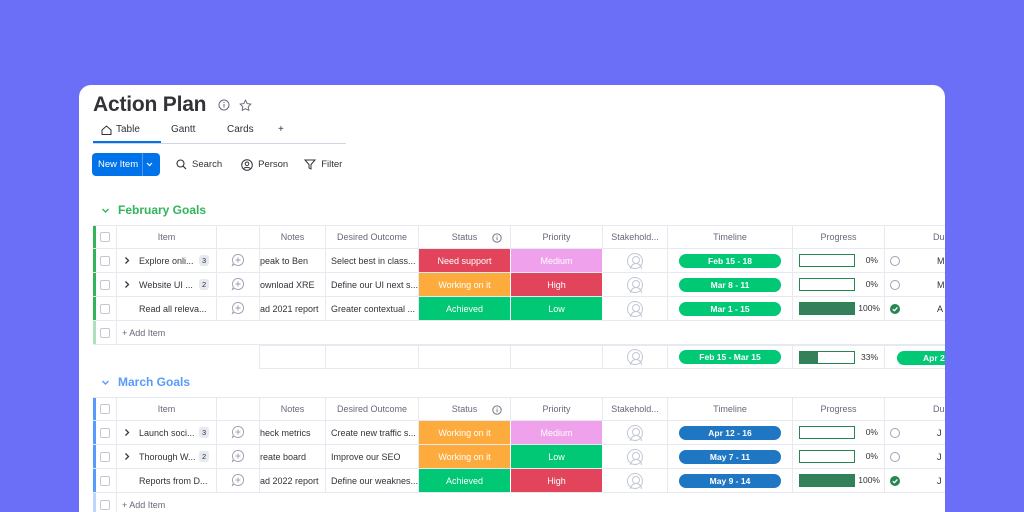 This screenshot has height=512, width=1024. What do you see at coordinates (127, 133) in the screenshot?
I see `tab-table: Table` at bounding box center [127, 133].